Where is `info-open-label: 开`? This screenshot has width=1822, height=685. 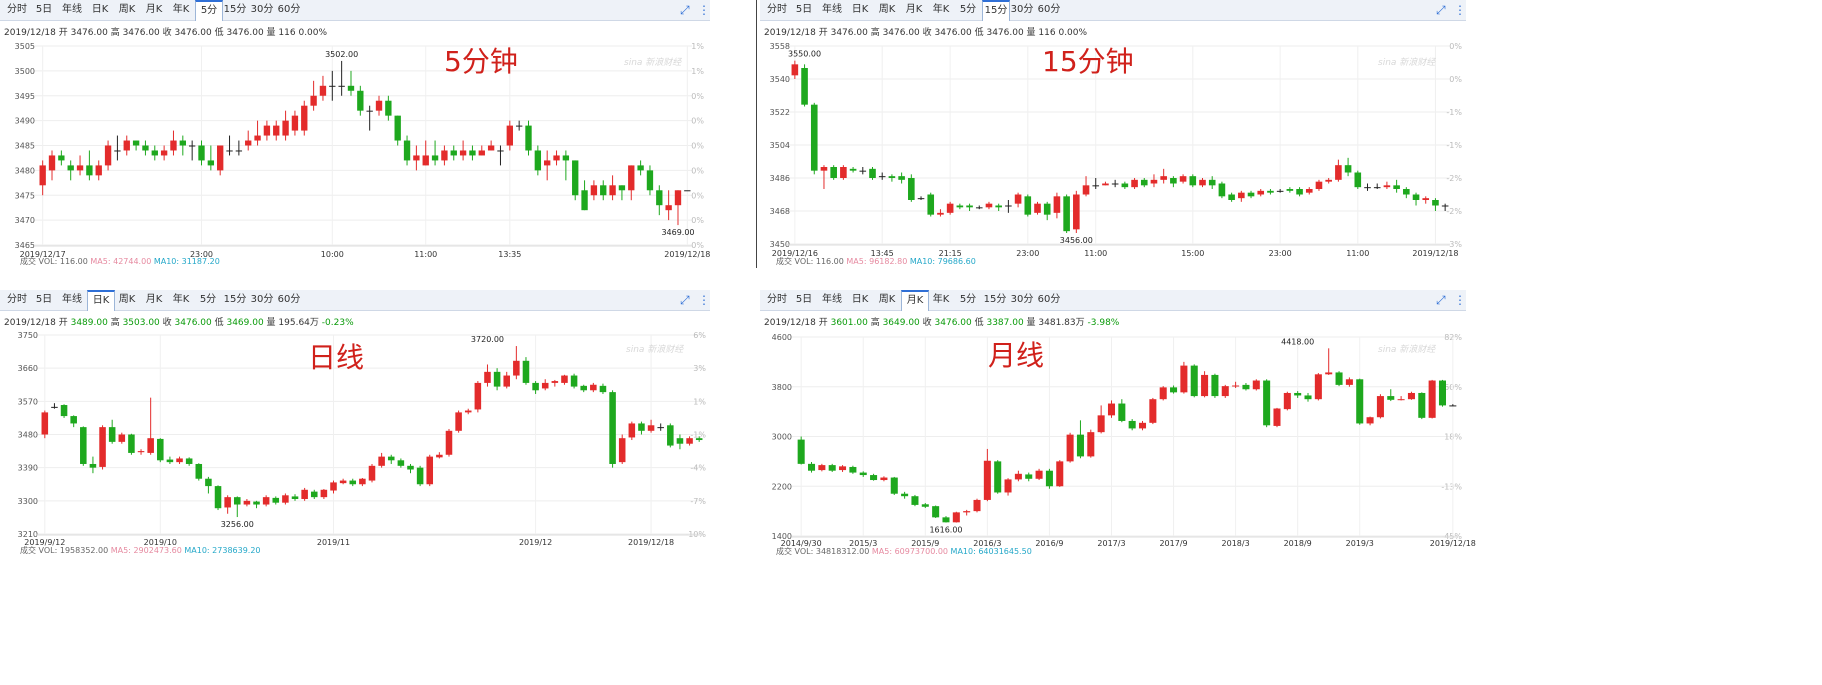
info-open-label: 开 is located at coordinates (824, 33).